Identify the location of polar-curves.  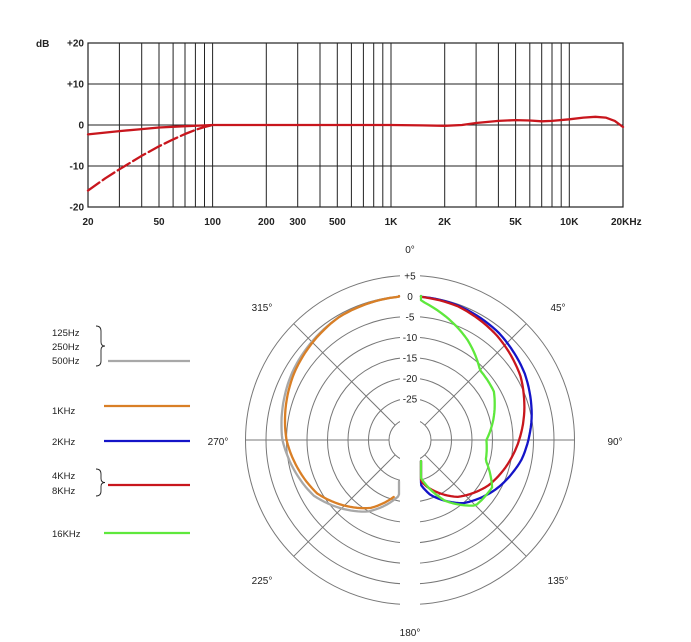
(406, 403).